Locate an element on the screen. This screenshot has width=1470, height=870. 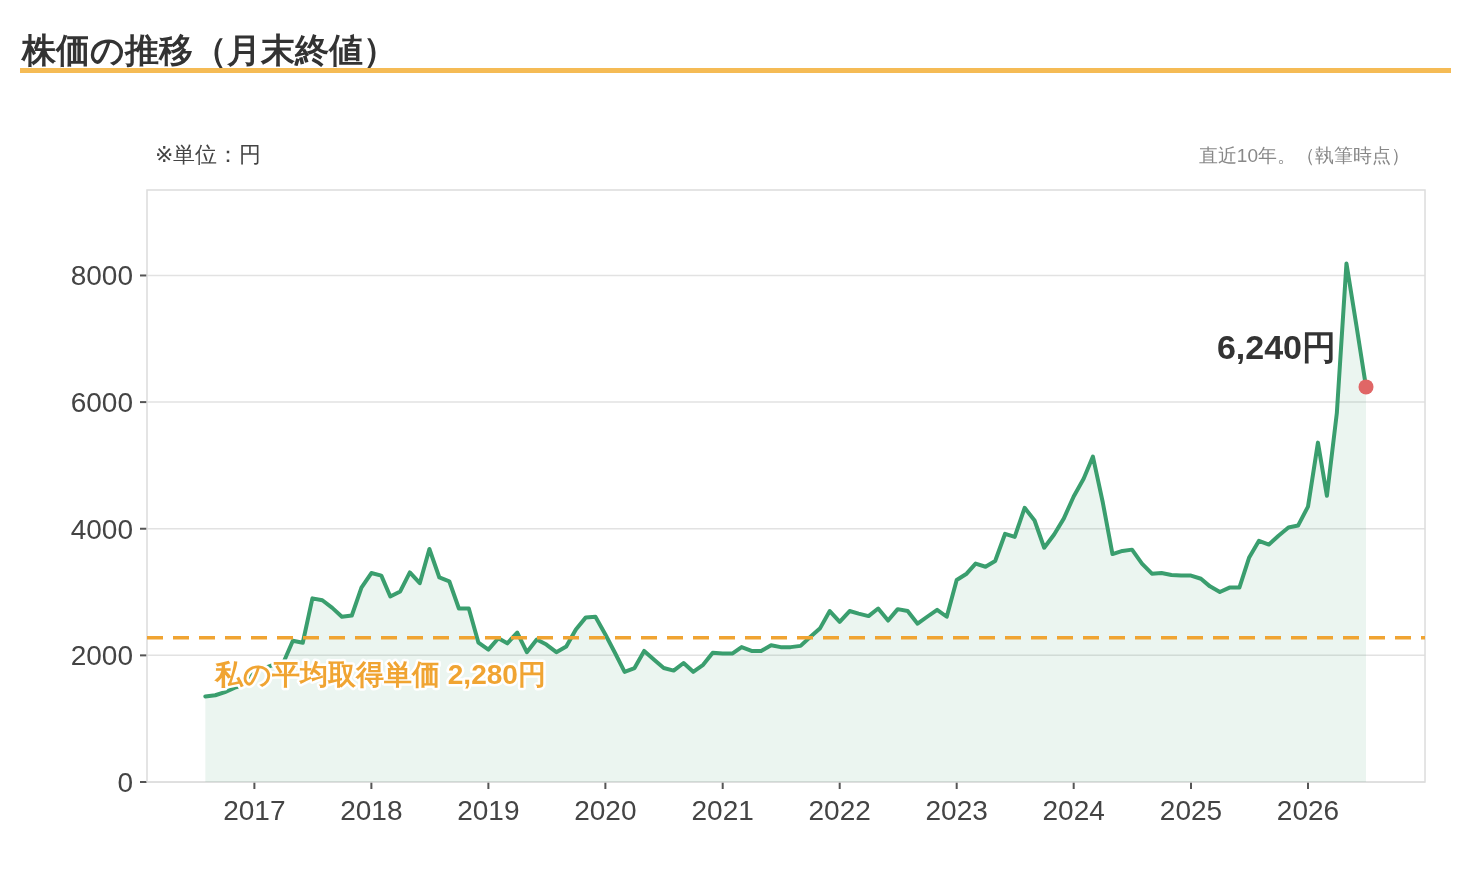
chart-title: 株価の推移（月末終値） is located at coordinates (208, 50).